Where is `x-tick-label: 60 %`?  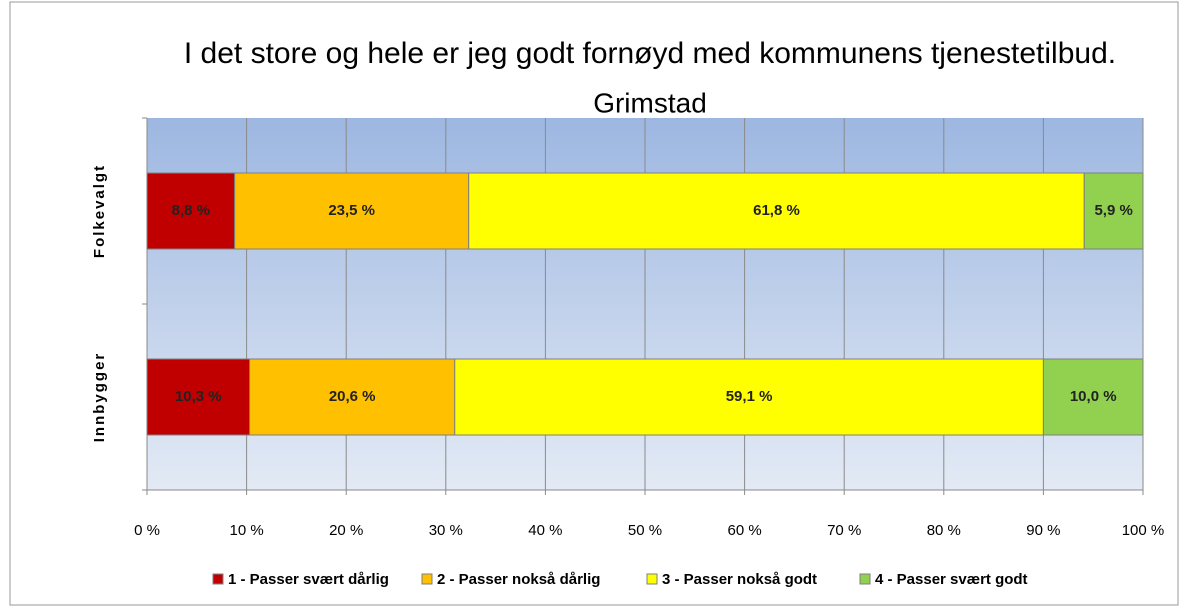 x-tick-label: 60 % is located at coordinates (744, 530).